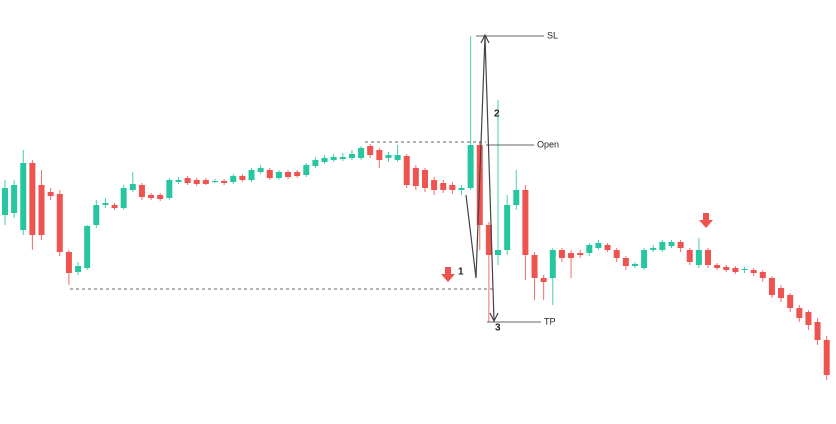 Image resolution: width=836 pixels, height=424 pixels. I want to click on level-label: Open, so click(548, 144).